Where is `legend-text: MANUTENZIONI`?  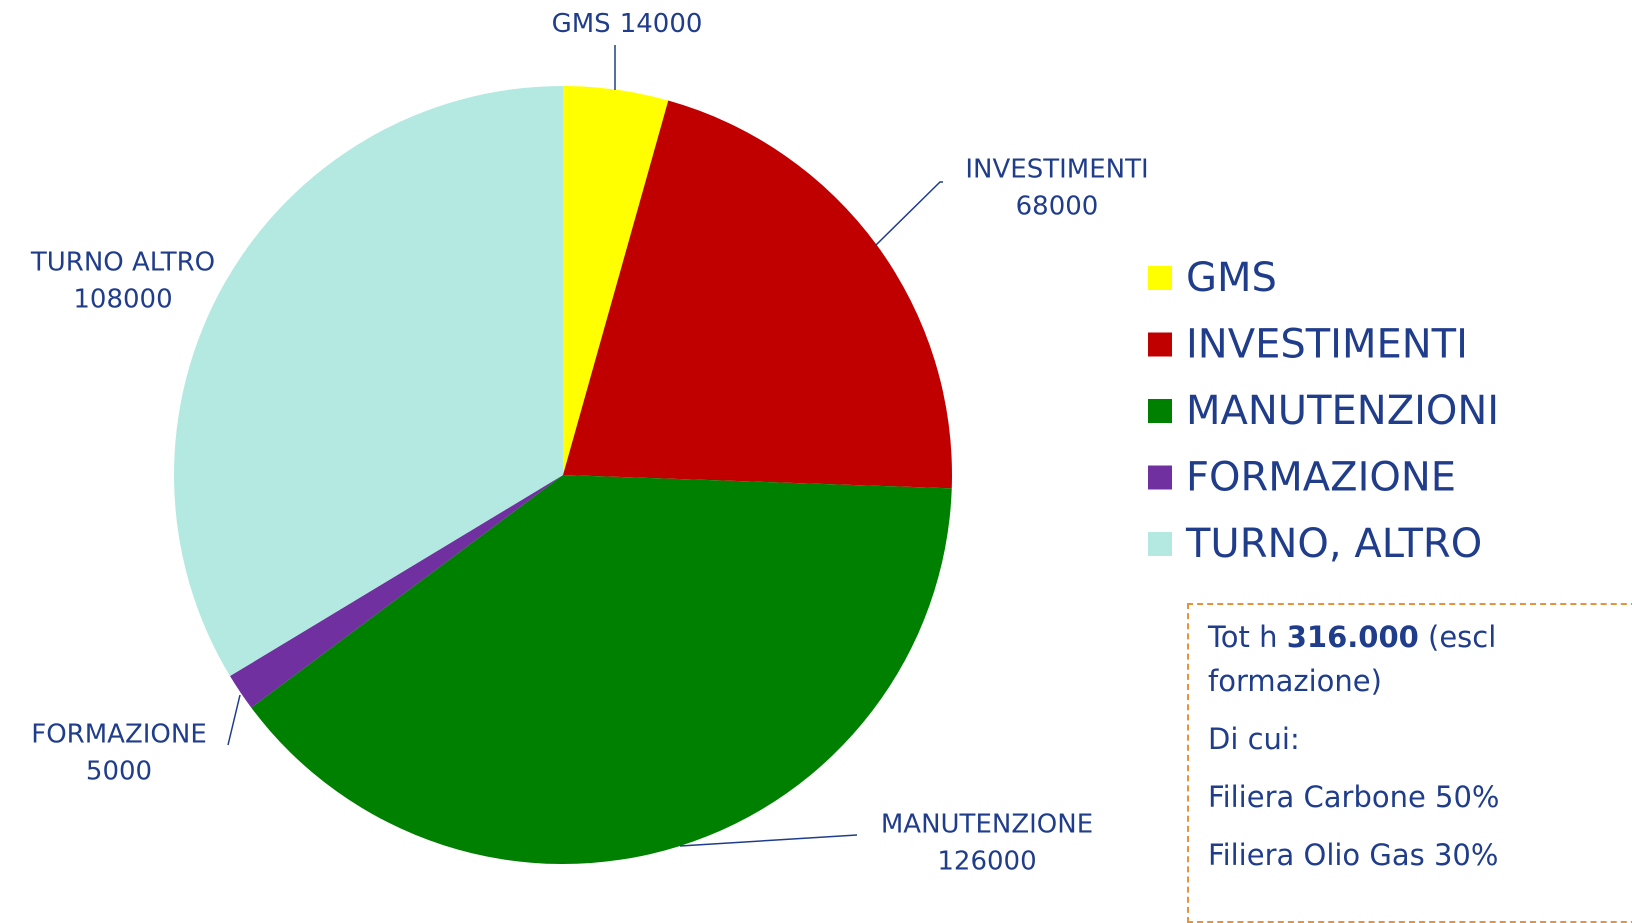
legend-text: MANUTENZIONI is located at coordinates (1342, 411).